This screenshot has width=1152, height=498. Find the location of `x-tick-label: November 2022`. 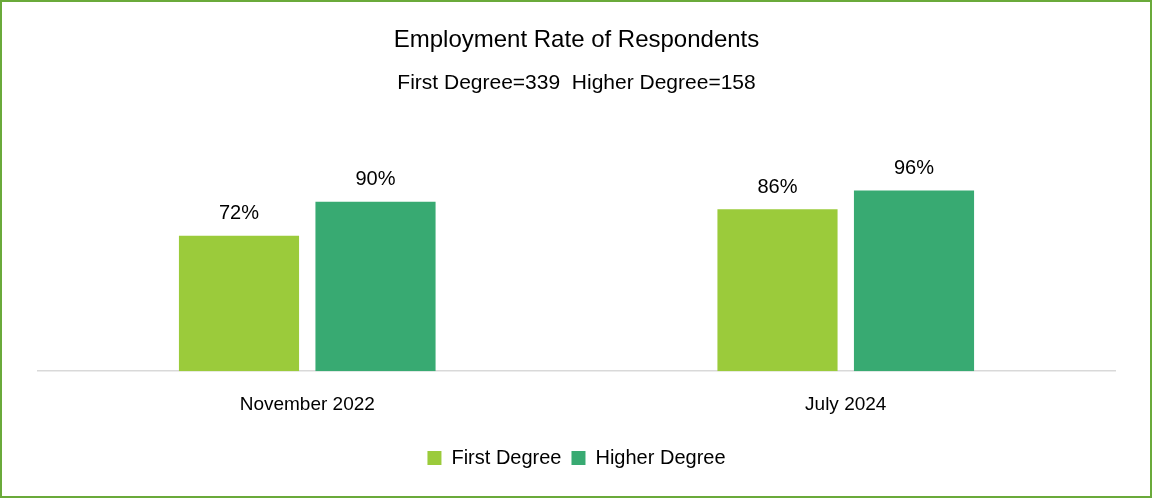

x-tick-label: November 2022 is located at coordinates (307, 403).